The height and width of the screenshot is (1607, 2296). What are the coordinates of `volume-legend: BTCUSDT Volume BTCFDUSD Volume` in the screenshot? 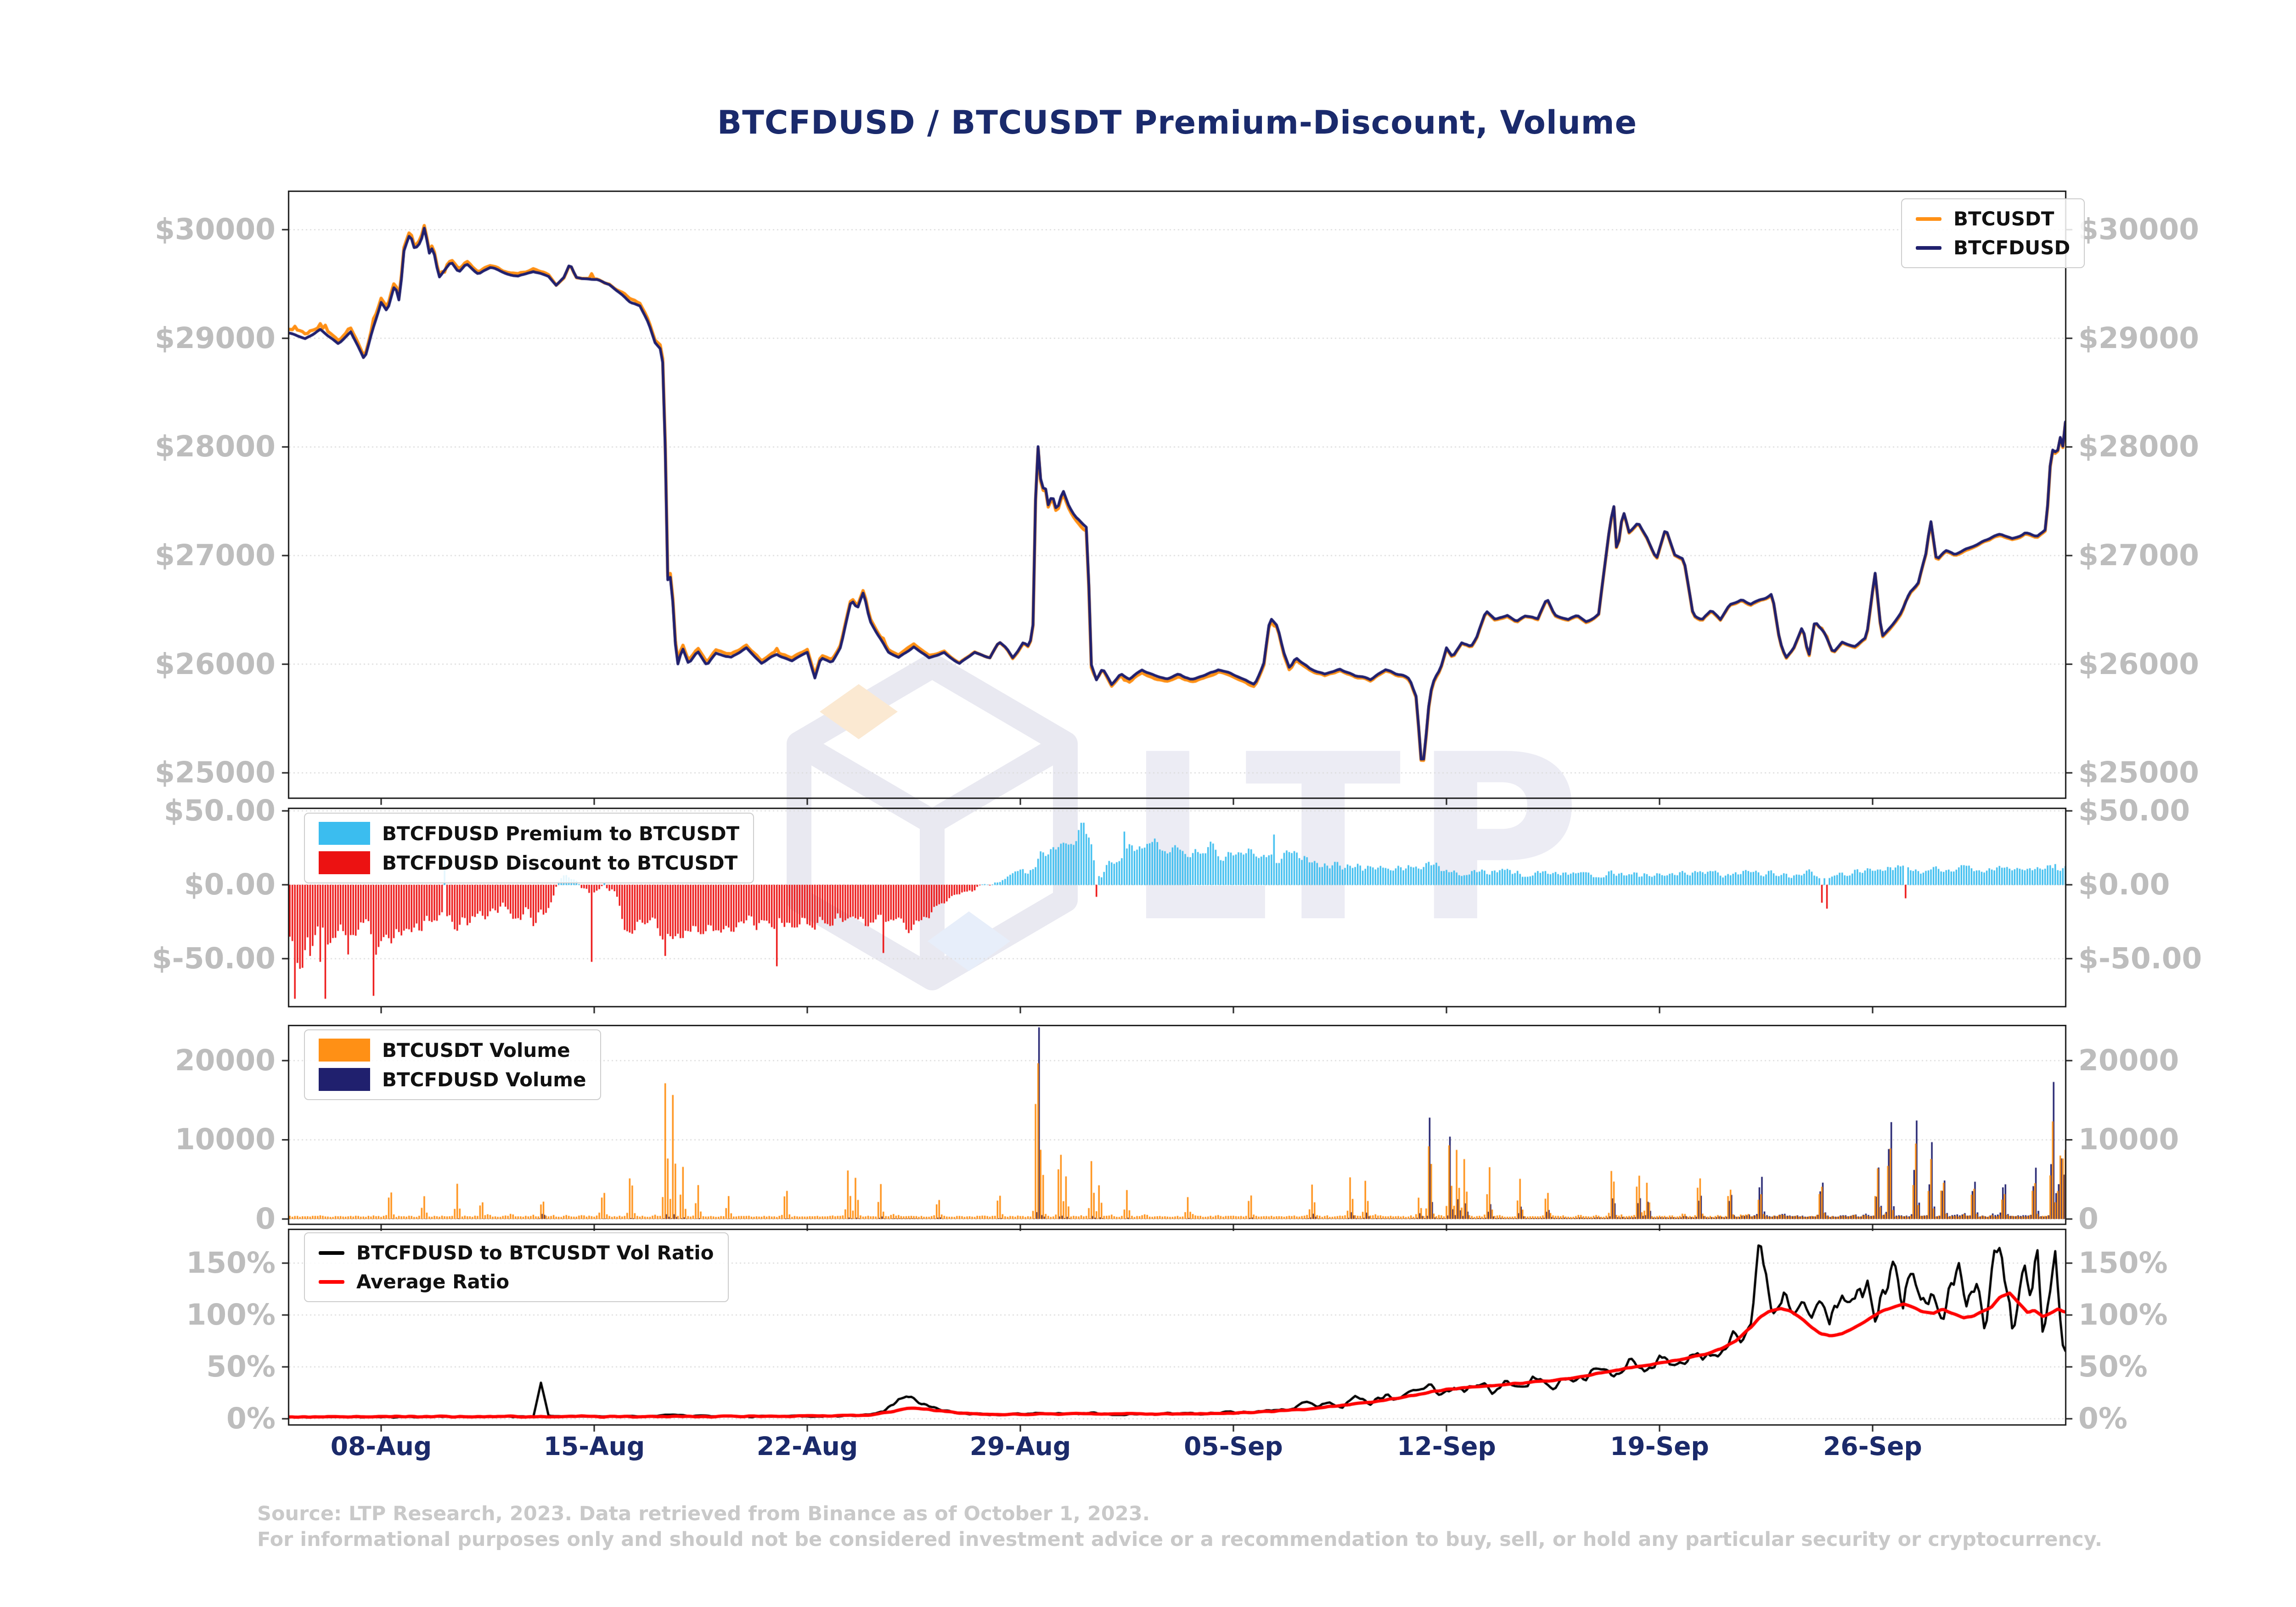 It's located at (452, 1064).